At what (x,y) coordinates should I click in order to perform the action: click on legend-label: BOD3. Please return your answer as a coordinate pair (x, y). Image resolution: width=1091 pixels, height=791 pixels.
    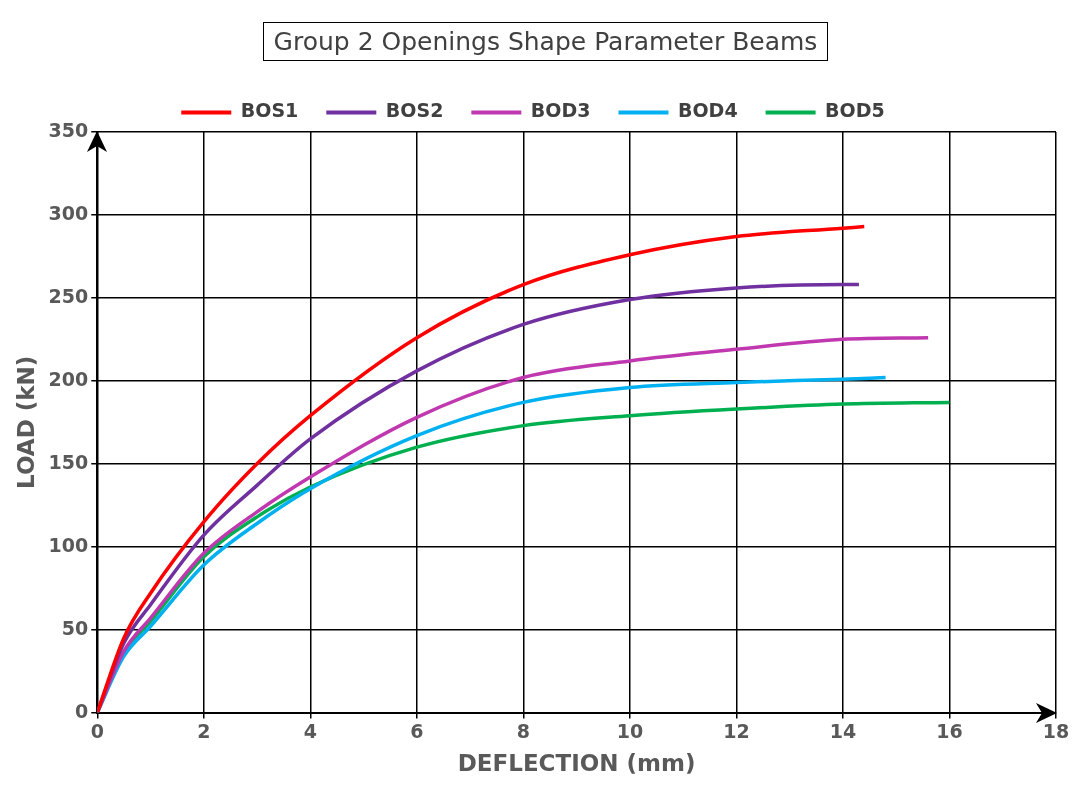
    Looking at the image, I should click on (560, 110).